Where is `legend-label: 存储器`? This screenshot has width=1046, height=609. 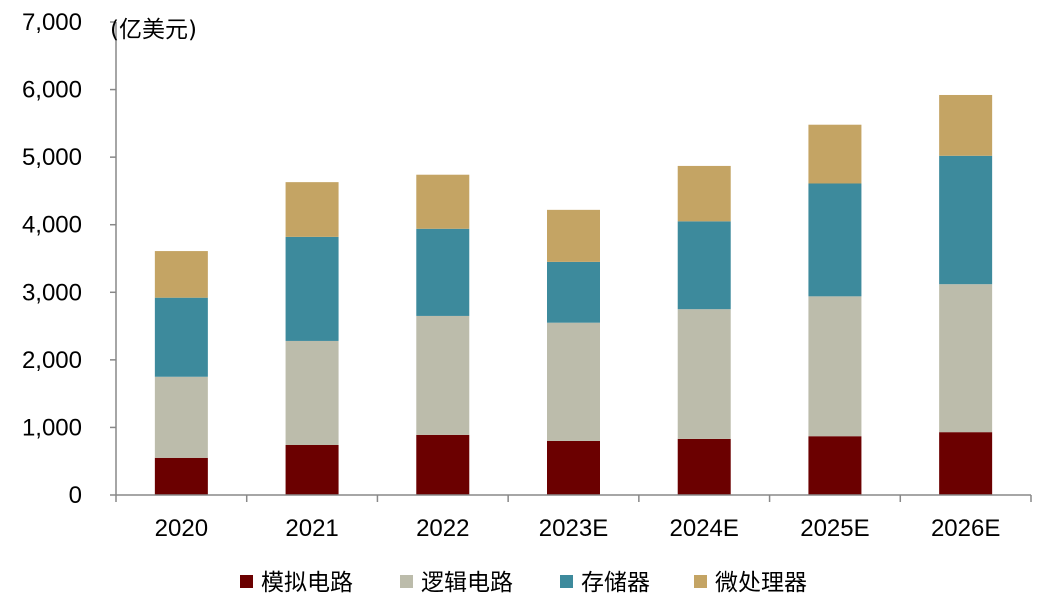 legend-label: 存储器 is located at coordinates (615, 583).